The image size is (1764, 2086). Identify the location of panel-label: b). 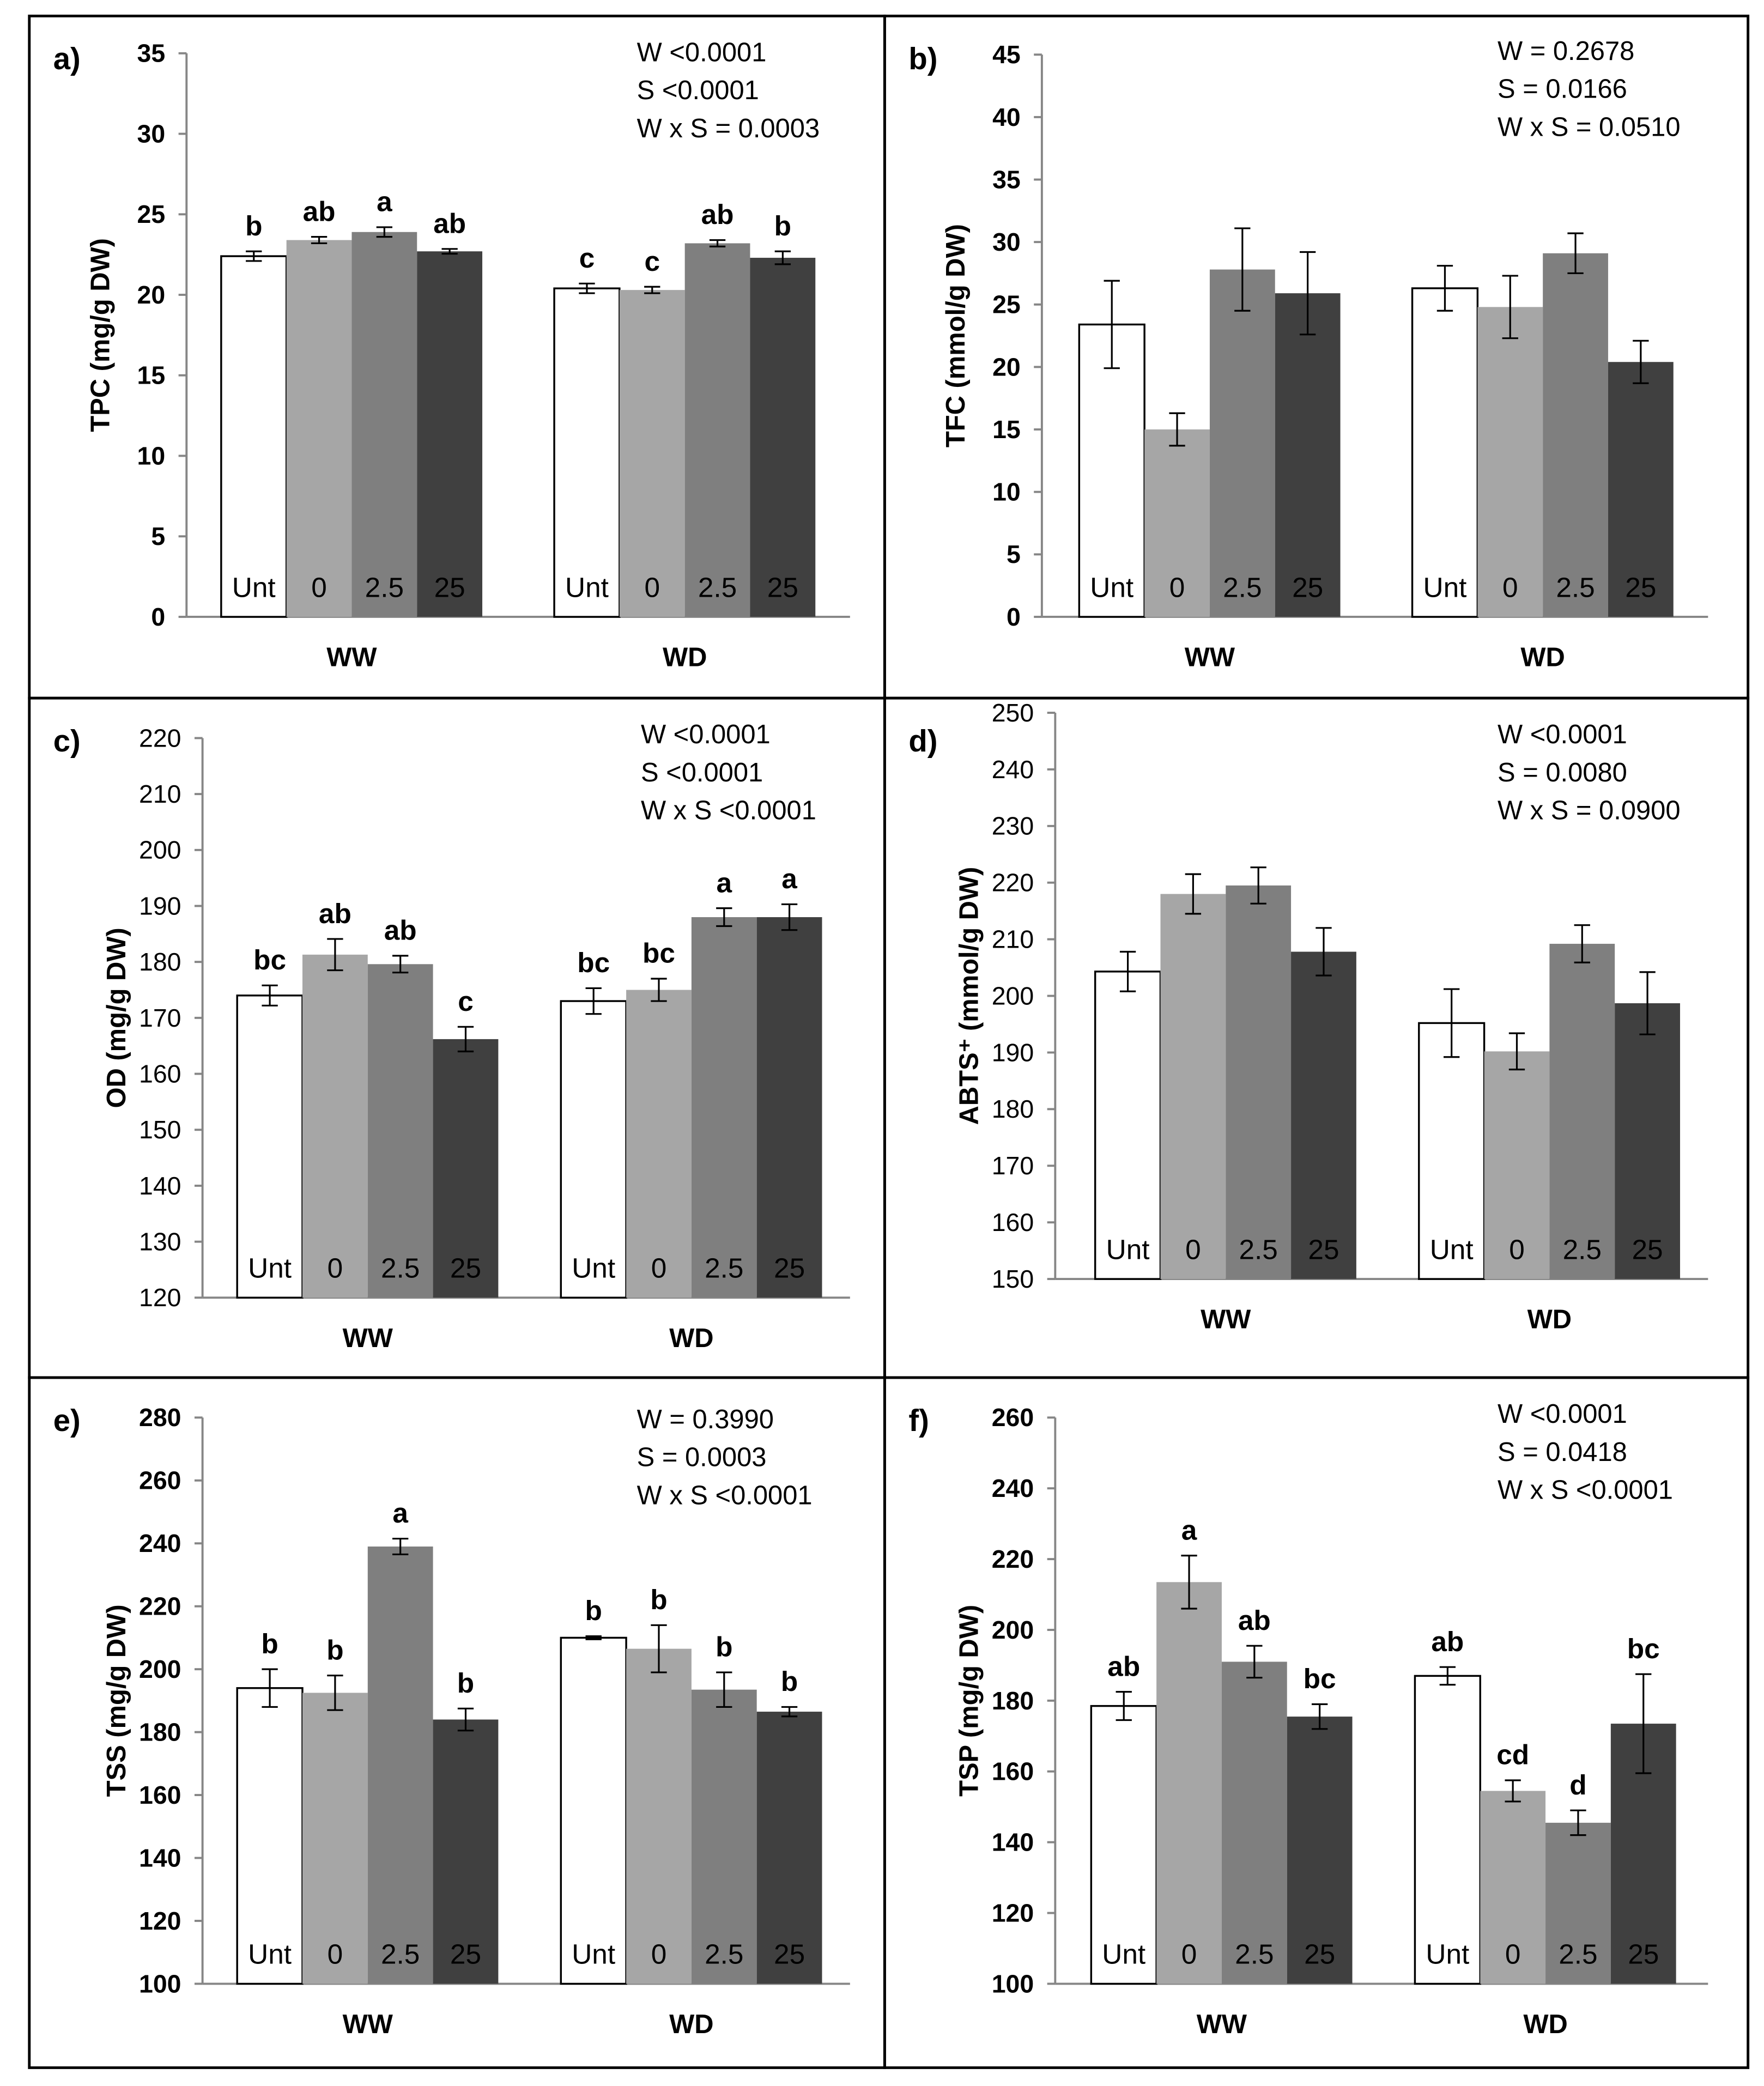
(923, 58).